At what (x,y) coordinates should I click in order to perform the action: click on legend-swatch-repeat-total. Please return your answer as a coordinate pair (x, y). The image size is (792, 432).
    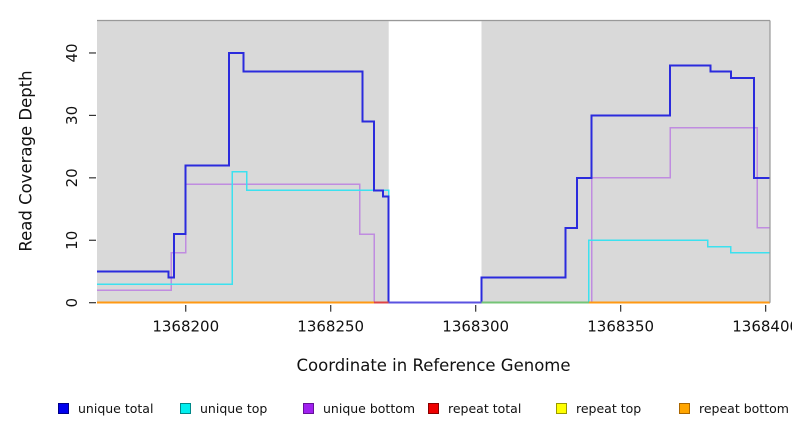
    Looking at the image, I should click on (433, 408).